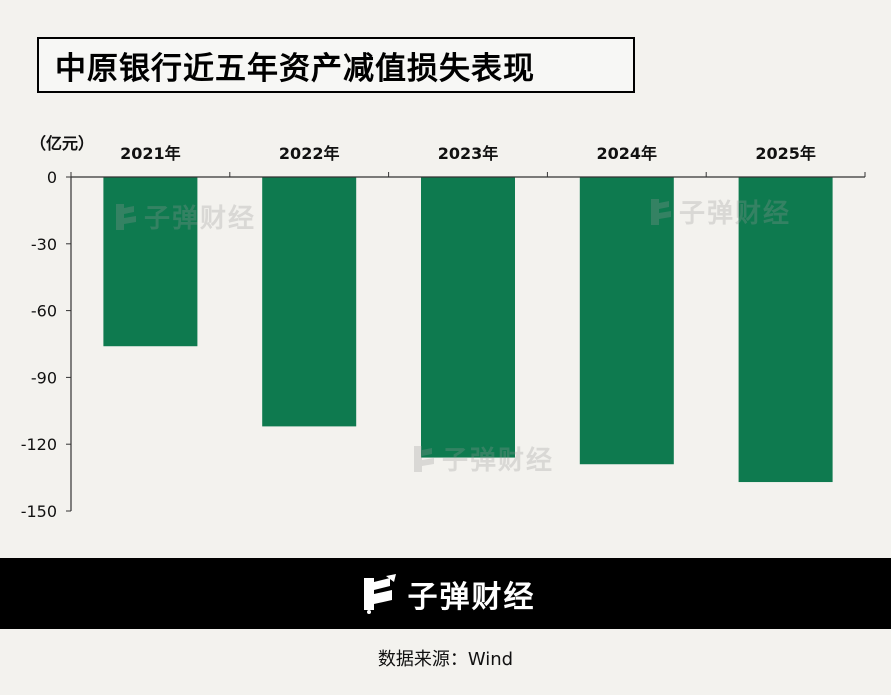 The image size is (891, 695). What do you see at coordinates (150, 153) in the screenshot?
I see `x-tick-label: 2021年` at bounding box center [150, 153].